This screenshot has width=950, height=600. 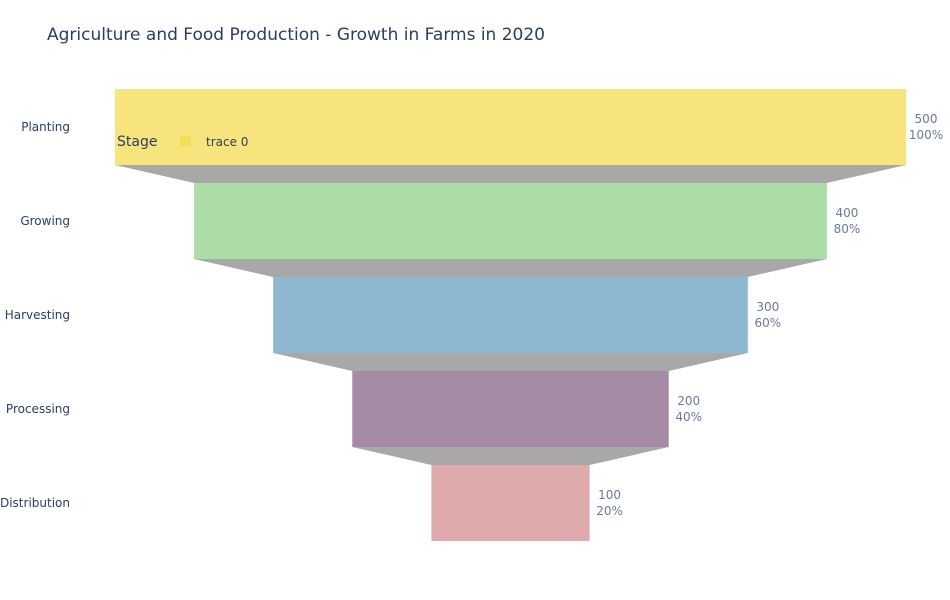 I want to click on category-label-harvesting: Harvesting, so click(x=37, y=315).